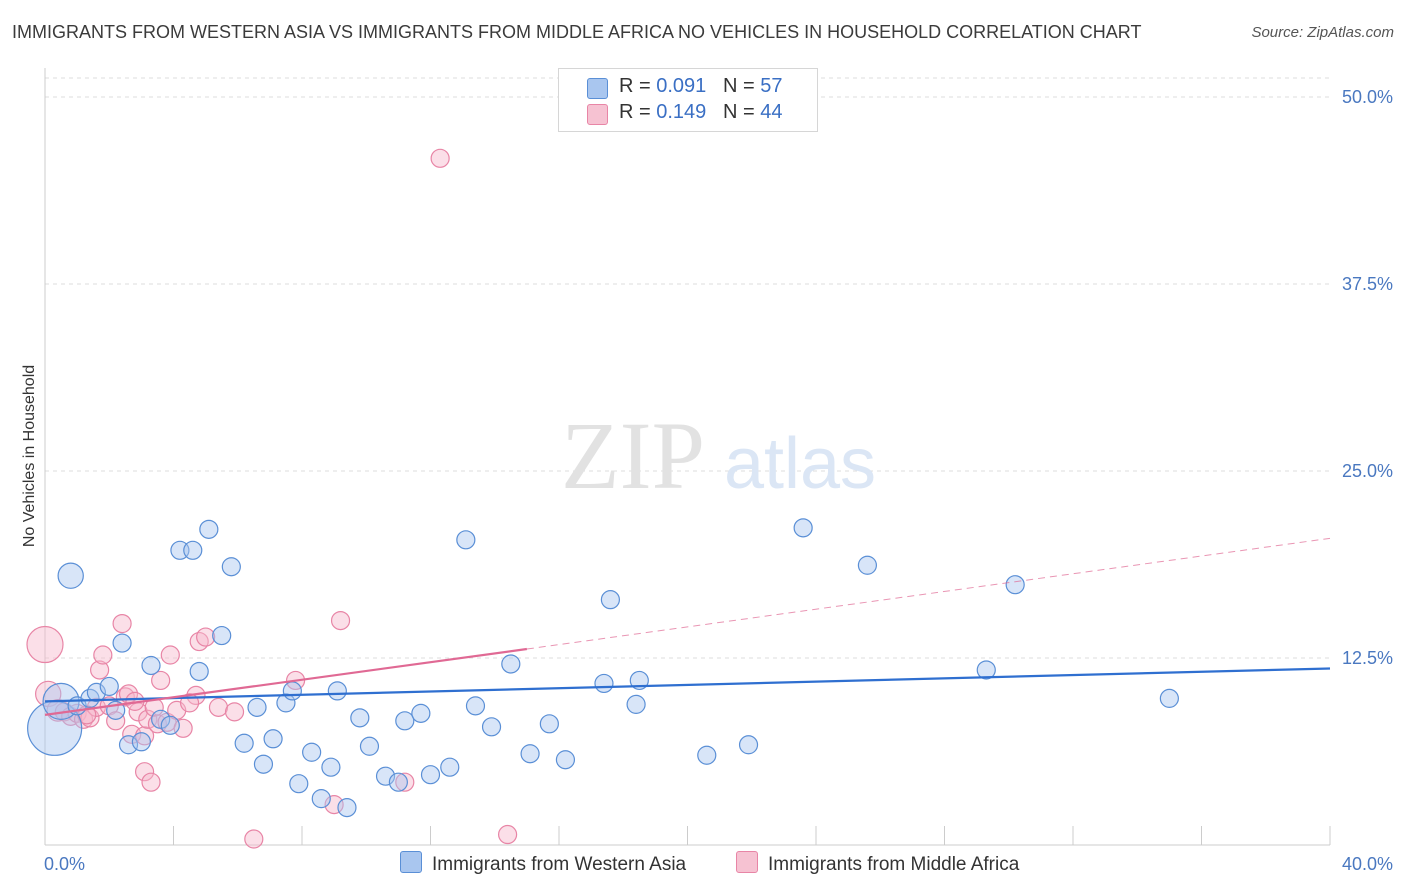 The width and height of the screenshot is (1406, 892). I want to click on bottom-legend-swatch-pink, so click(747, 862).